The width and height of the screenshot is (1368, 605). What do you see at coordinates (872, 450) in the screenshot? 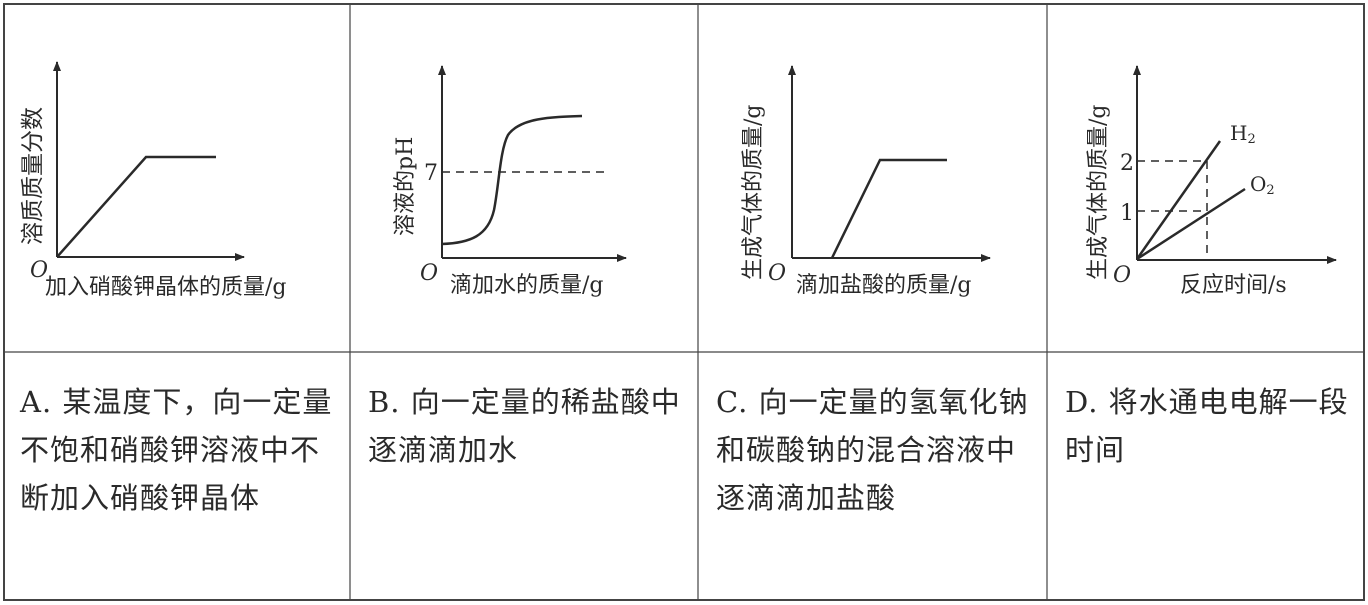
I see `option-c-text: C. 向一定量的氢氧化钠和碳酸钠的混合溶液中逐滴滴加盐酸` at bounding box center [872, 450].